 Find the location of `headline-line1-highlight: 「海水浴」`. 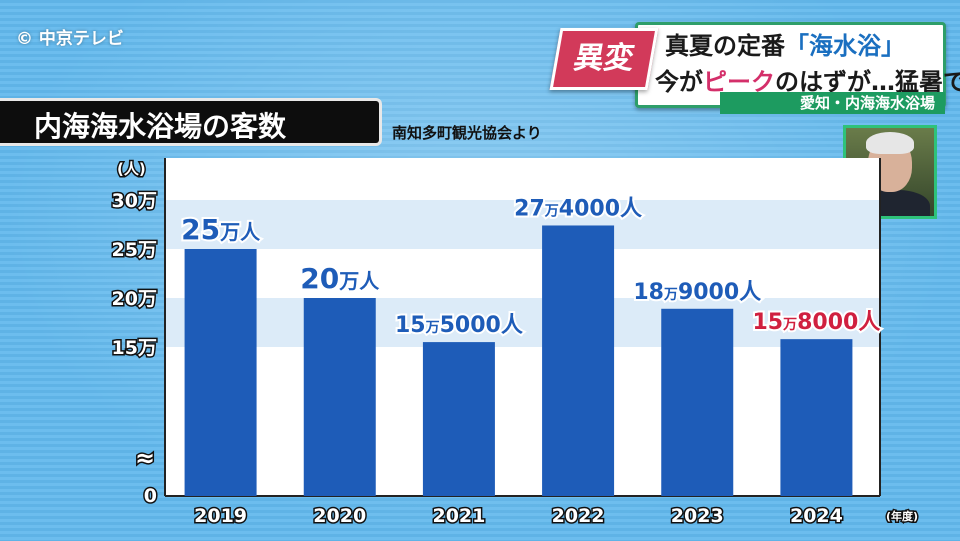

headline-line1-highlight: 「海水浴」 is located at coordinates (845, 46).